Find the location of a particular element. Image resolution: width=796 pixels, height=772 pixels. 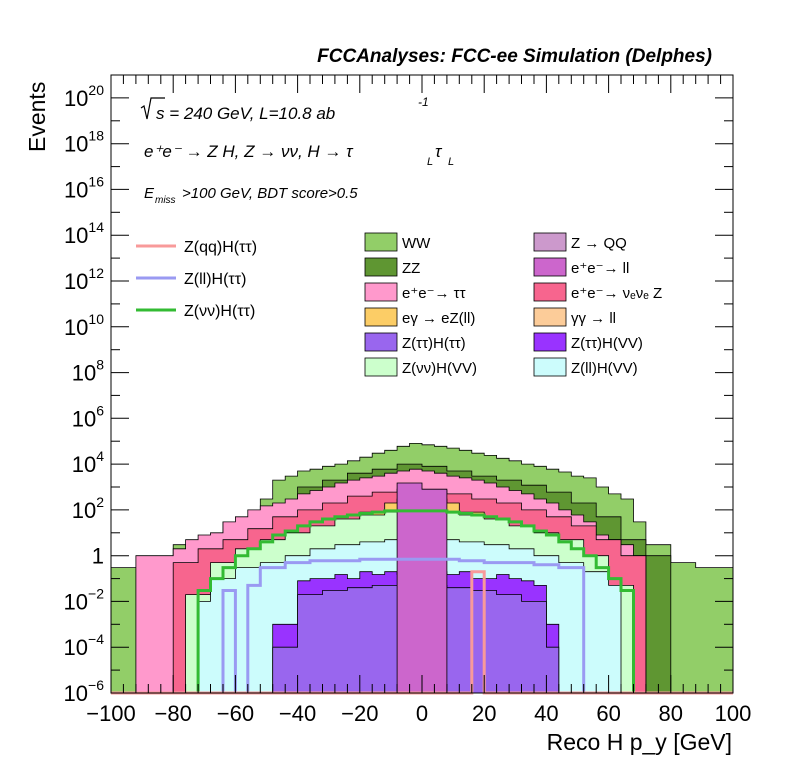

y-tick-label: 10⁴ is located at coordinates (88, 462).